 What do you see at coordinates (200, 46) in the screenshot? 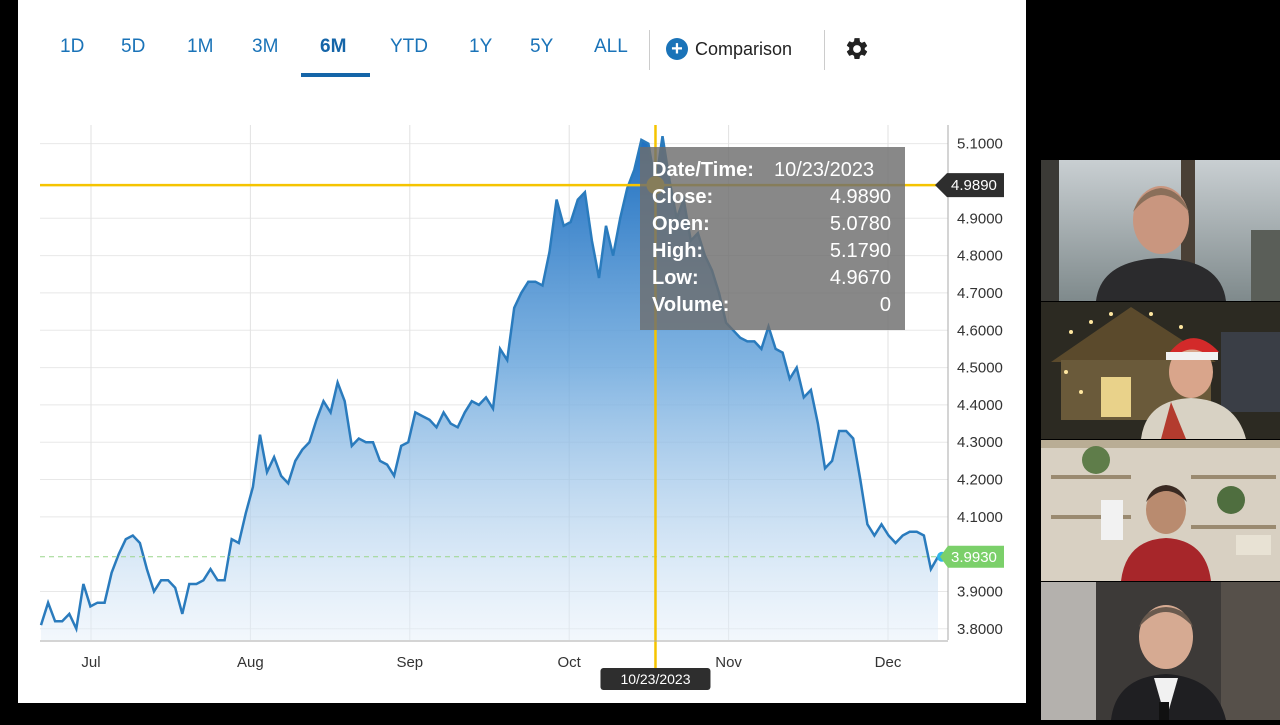
I see `tab-1m: 1M` at bounding box center [200, 46].